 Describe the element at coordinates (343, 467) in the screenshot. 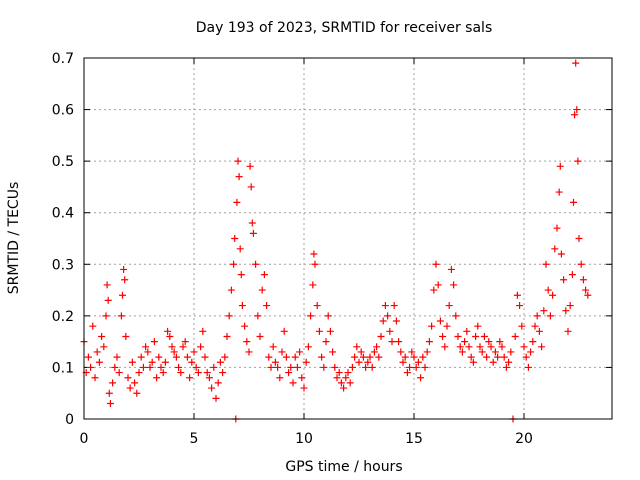

I see `x-axis-label: GPS time / hours` at that location.